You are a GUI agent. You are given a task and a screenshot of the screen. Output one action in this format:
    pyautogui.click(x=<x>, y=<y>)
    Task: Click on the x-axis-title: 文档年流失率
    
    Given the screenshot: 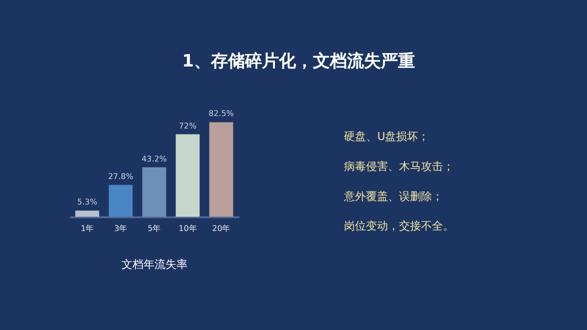 What is the action you would take?
    pyautogui.click(x=155, y=264)
    